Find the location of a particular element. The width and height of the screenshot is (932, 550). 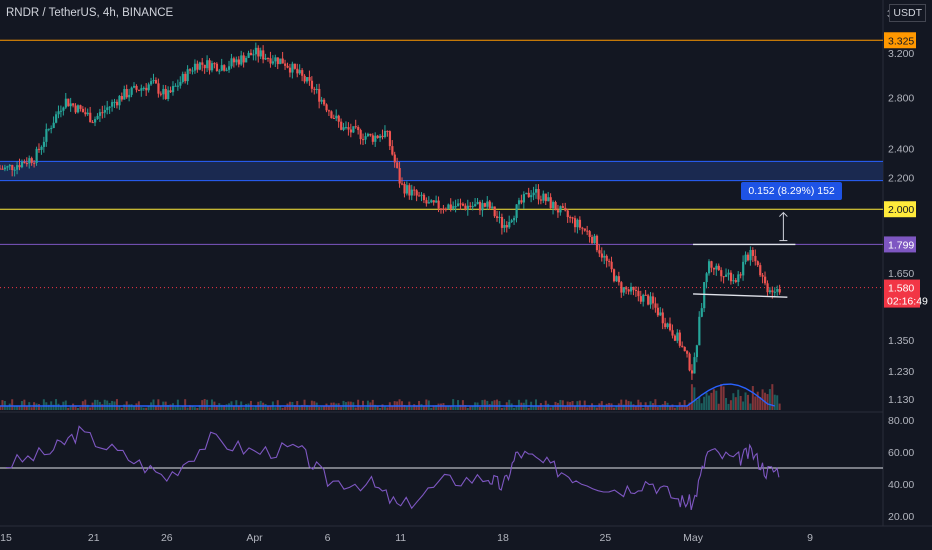

demand-zone is located at coordinates (441, 171).